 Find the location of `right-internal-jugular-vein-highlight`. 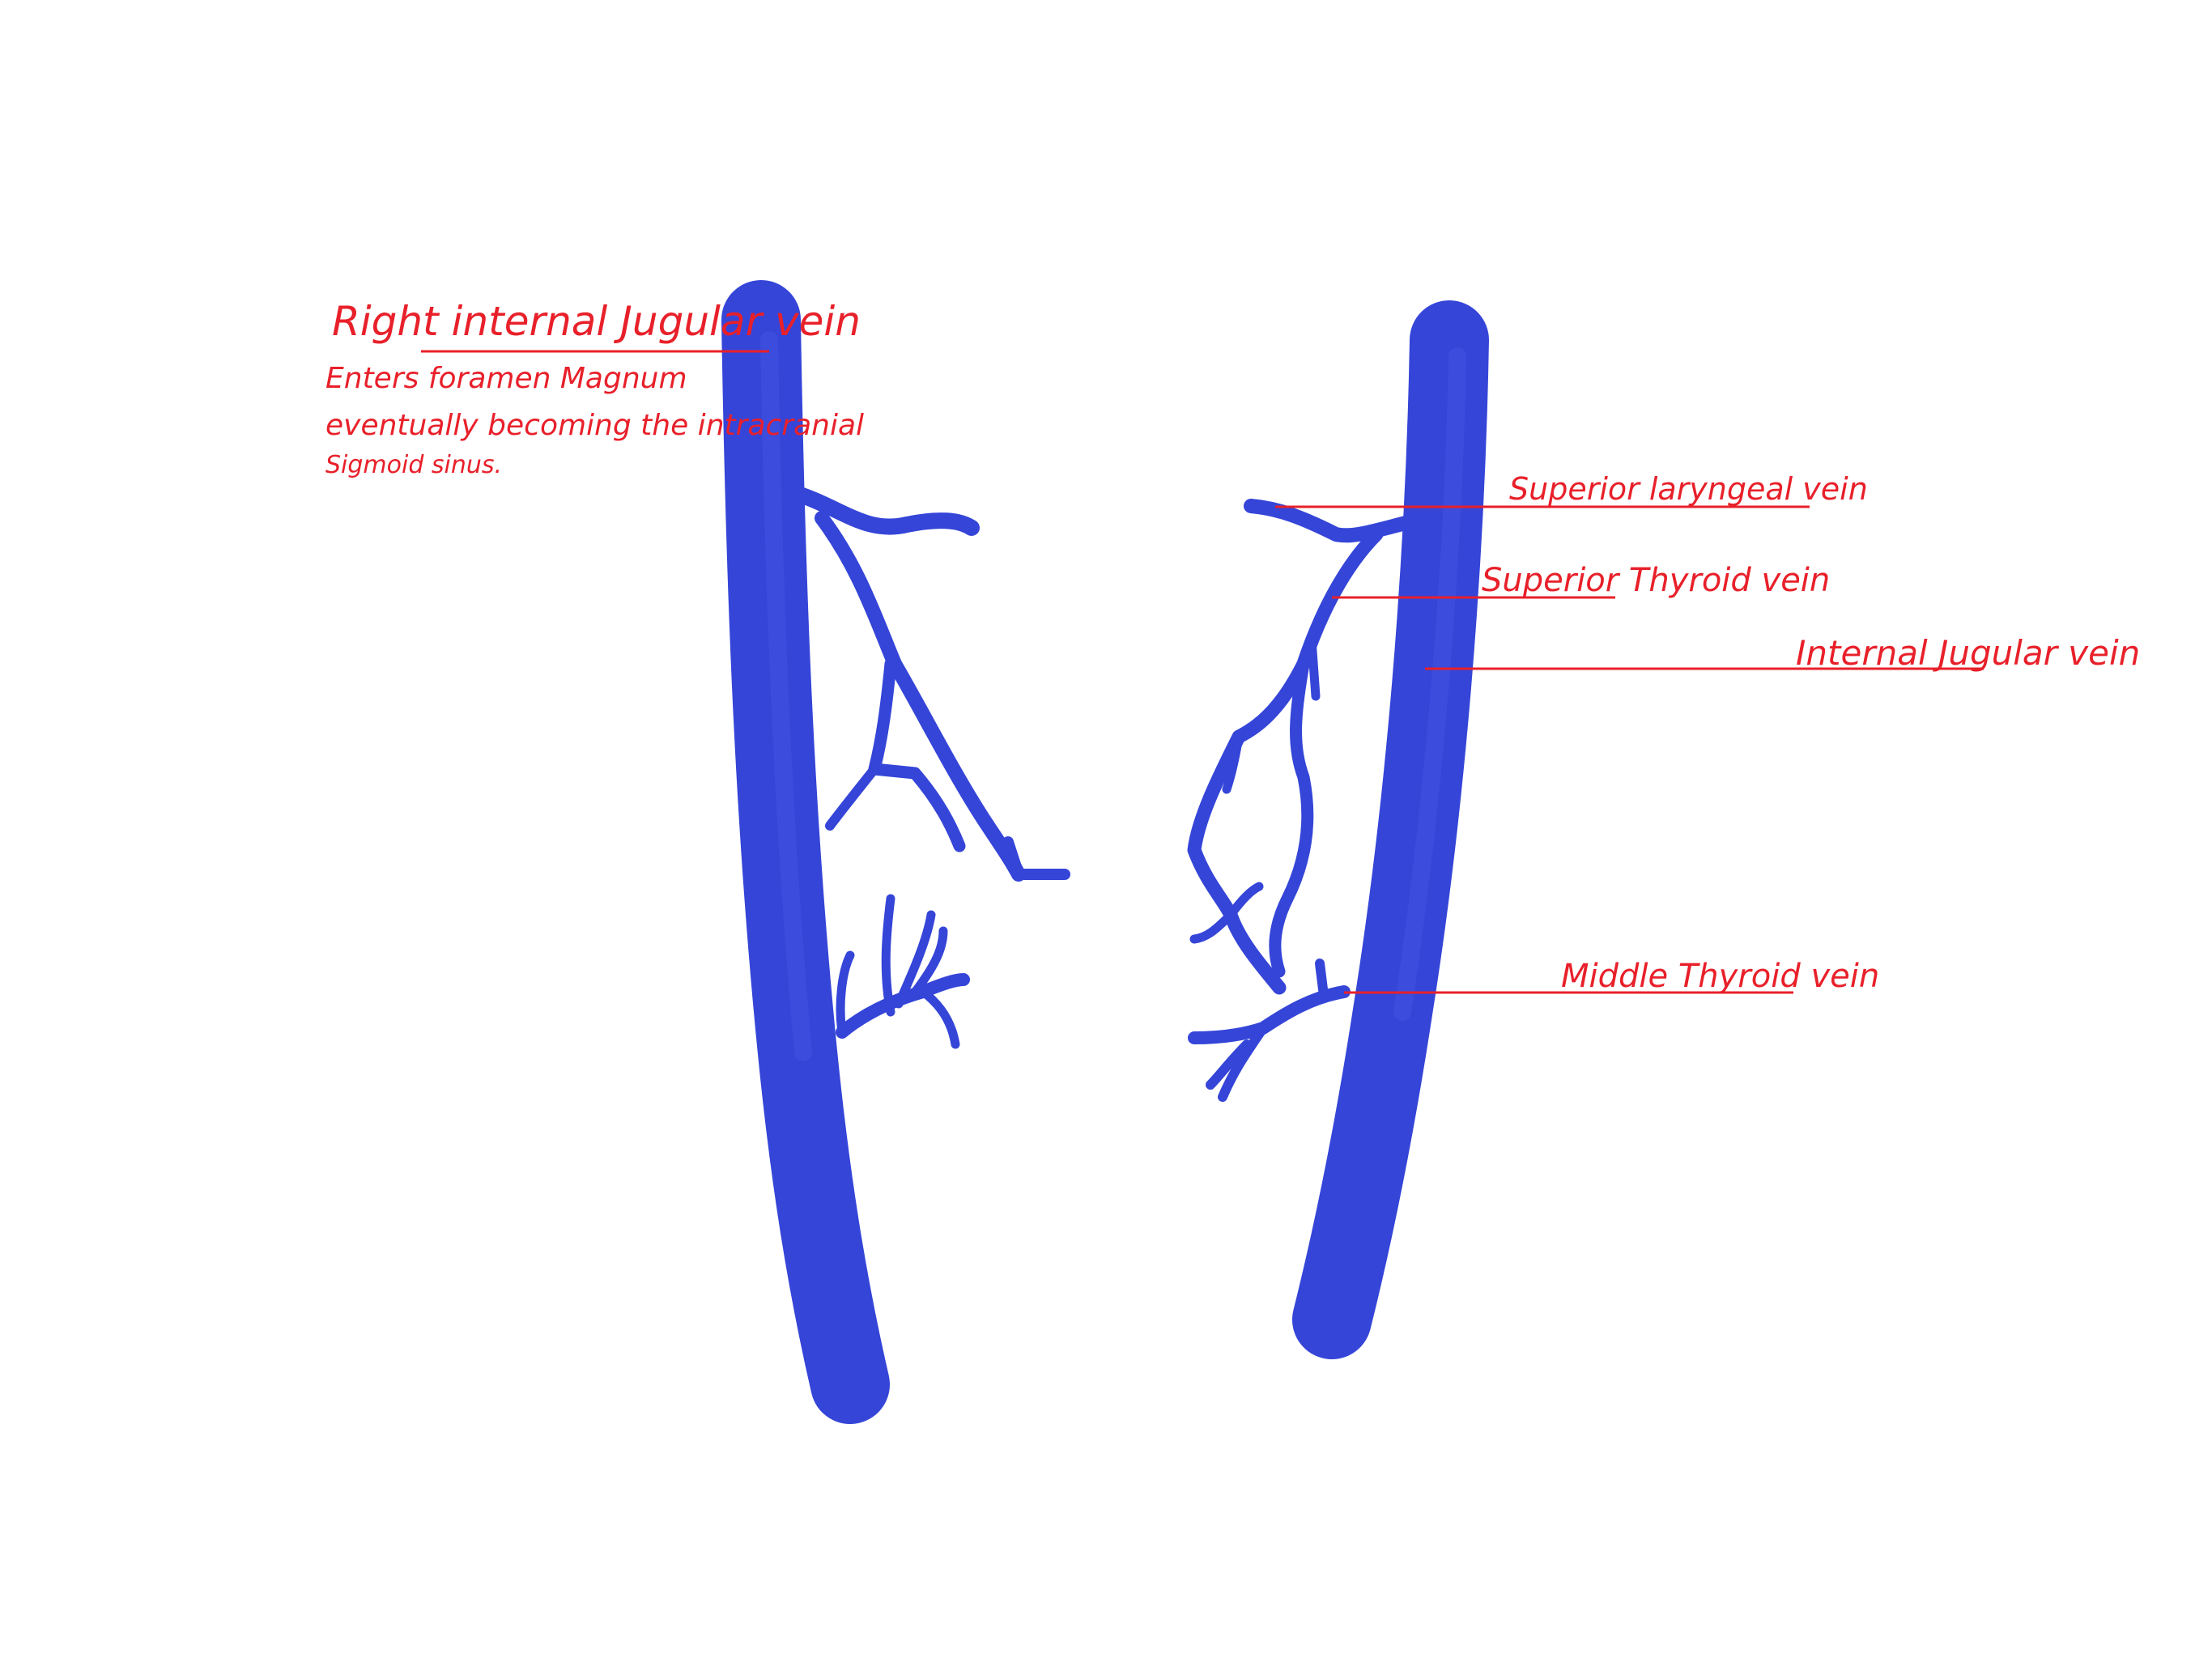

right-internal-jugular-vein-highlight is located at coordinates (1430, 684).